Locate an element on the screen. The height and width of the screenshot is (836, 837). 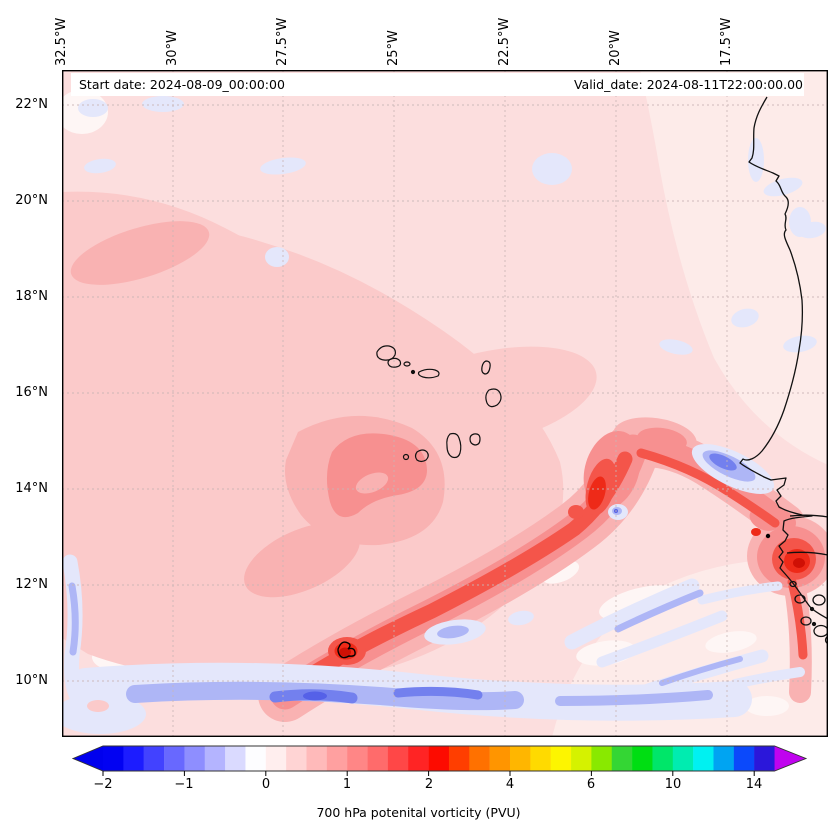
y-tick-label: 12°N is located at coordinates (31, 584).